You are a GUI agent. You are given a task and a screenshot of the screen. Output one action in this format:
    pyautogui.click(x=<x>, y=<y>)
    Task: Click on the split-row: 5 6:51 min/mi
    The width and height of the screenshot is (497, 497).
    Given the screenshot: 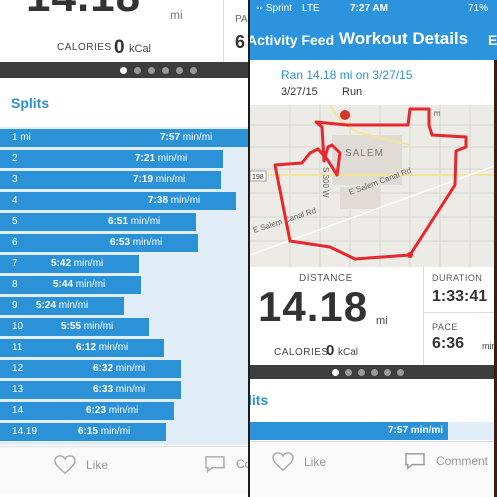 What is the action you would take?
    pyautogui.click(x=124, y=222)
    